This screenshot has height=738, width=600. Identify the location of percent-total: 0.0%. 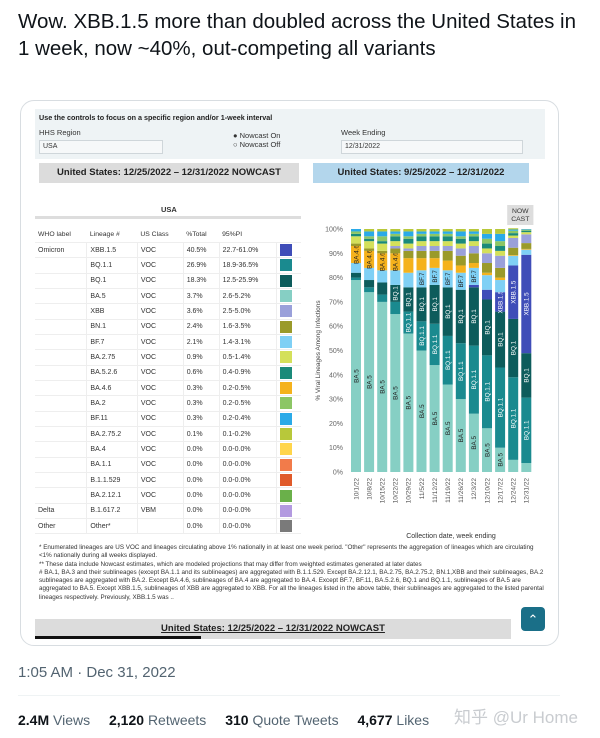
(201, 511).